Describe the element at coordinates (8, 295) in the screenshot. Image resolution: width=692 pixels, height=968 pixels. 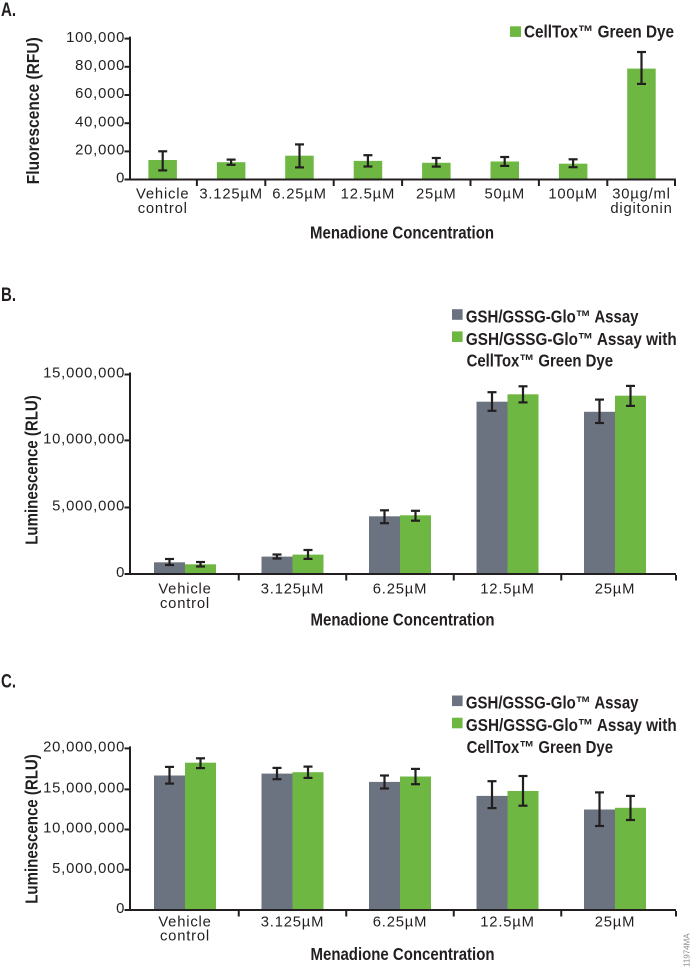
I see `svg-text: B.` at that location.